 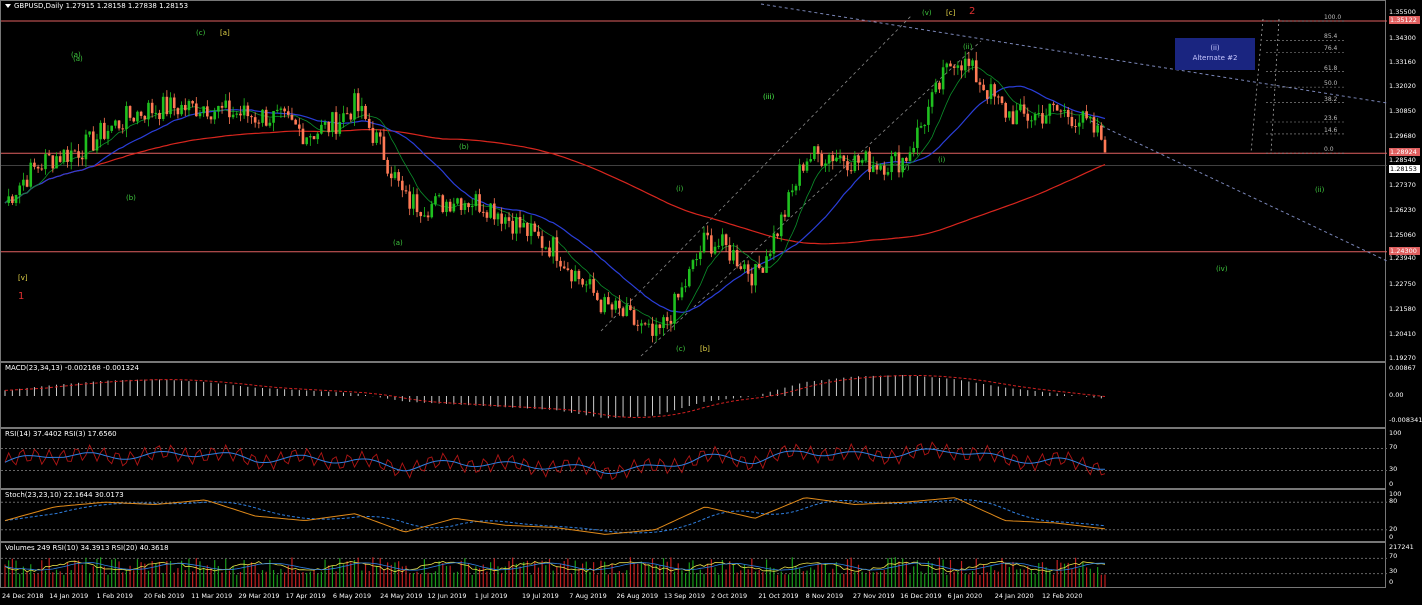 I want to click on price-tick: 1.23940, so click(x=1402, y=258).